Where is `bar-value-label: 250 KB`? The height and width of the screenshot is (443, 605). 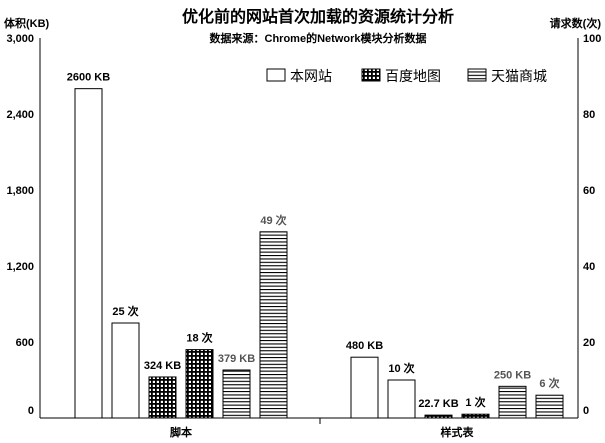
bar-value-label: 250 KB is located at coordinates (512, 375).